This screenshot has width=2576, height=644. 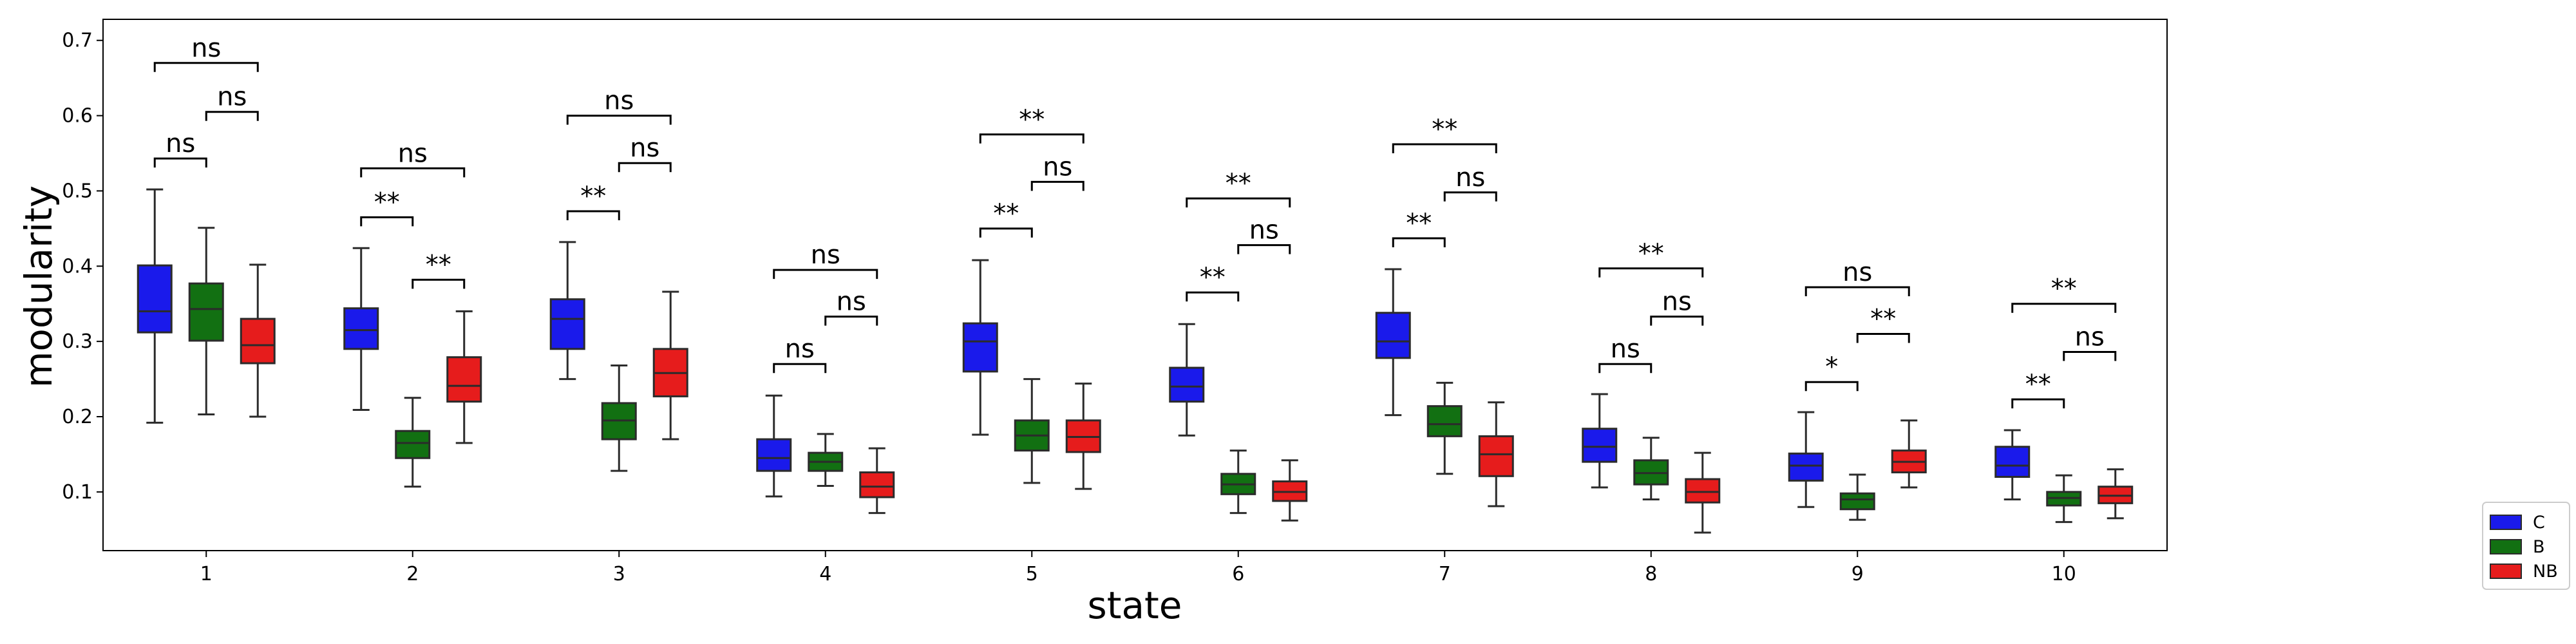 What do you see at coordinates (77, 493) in the screenshot?
I see `y-tick-label: 0.1` at bounding box center [77, 493].